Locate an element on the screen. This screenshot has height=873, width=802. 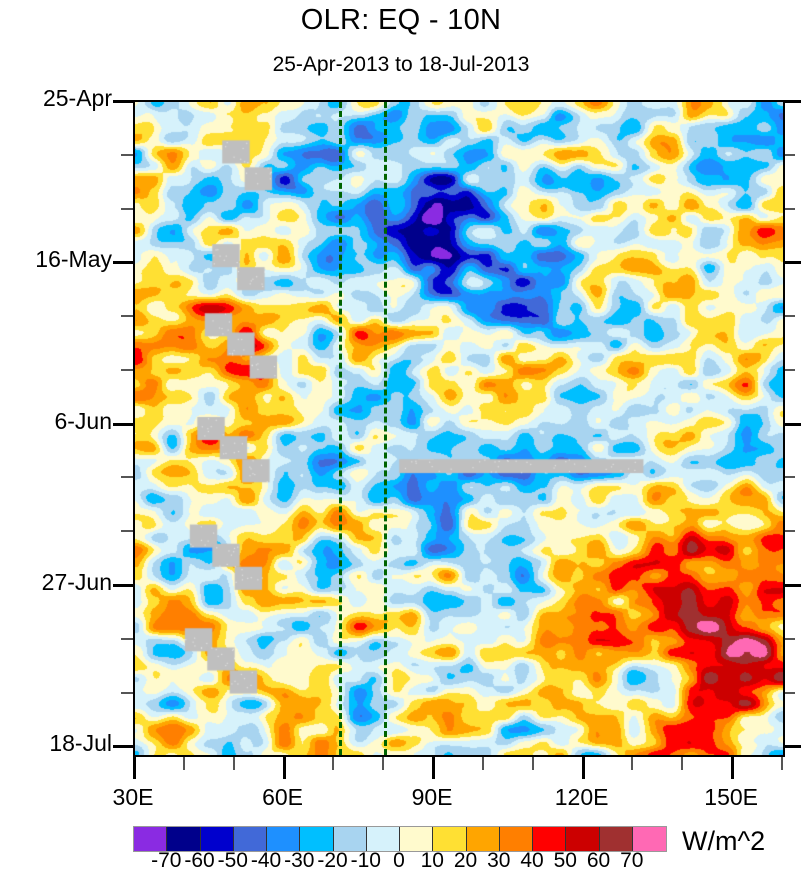
colorbar-label--70: -70 is located at coordinates (166, 860).